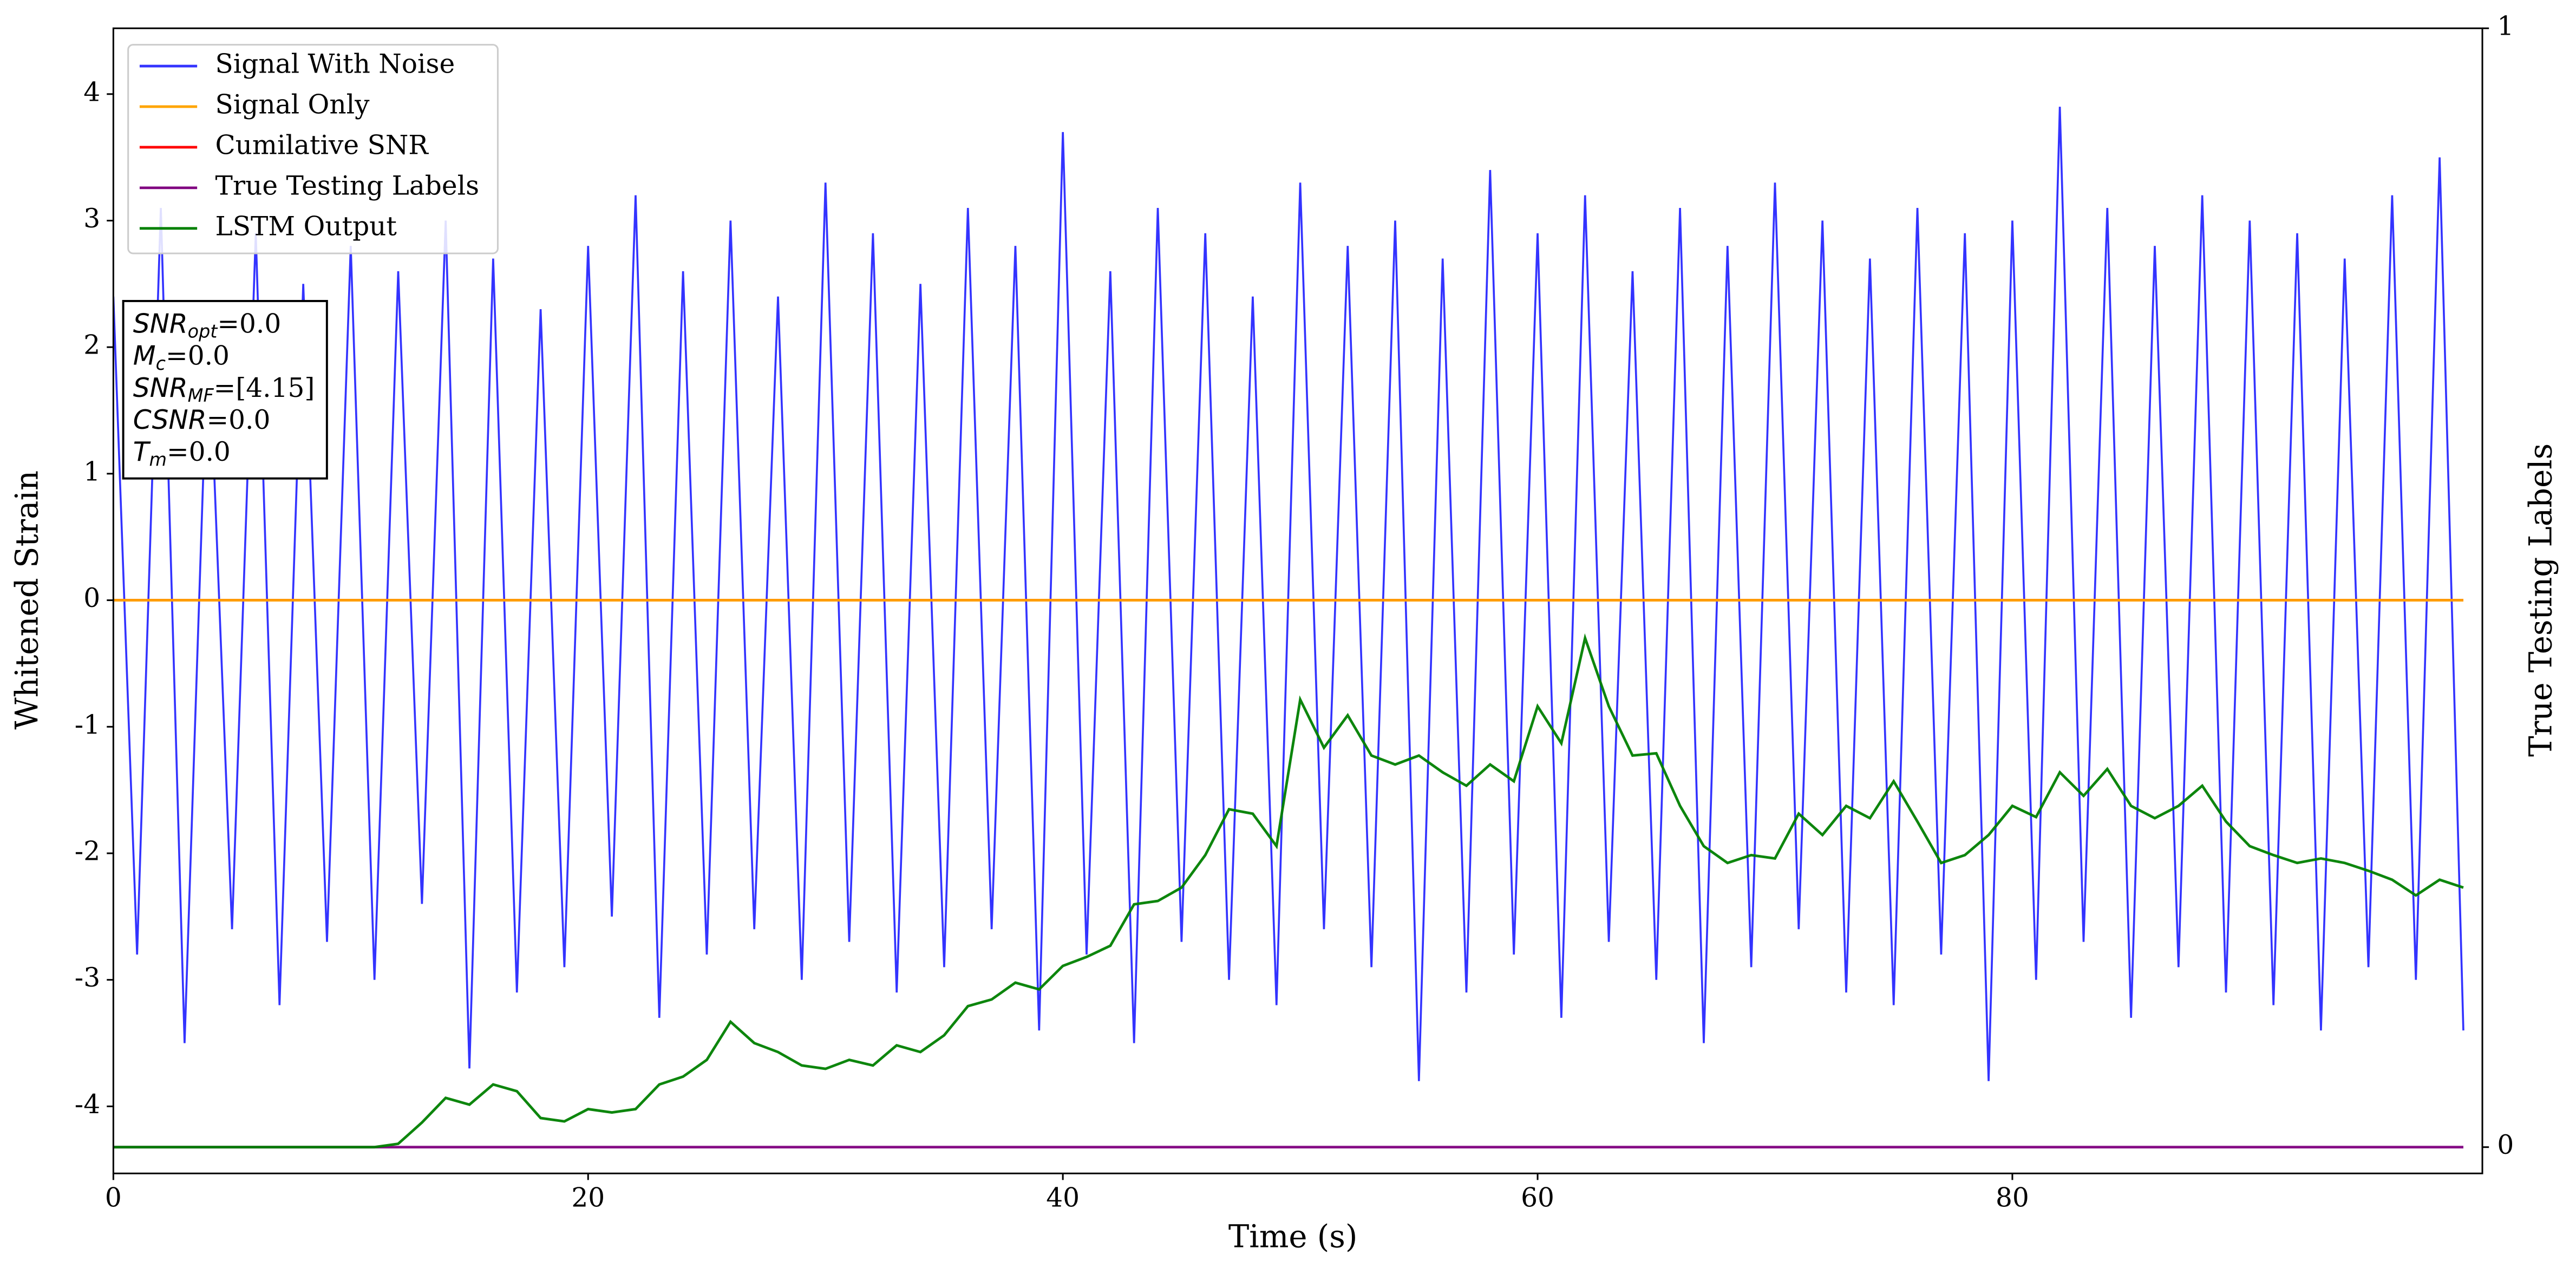 The height and width of the screenshot is (1274, 2576). I want to click on x-tick-label: 60, so click(1538, 1197).